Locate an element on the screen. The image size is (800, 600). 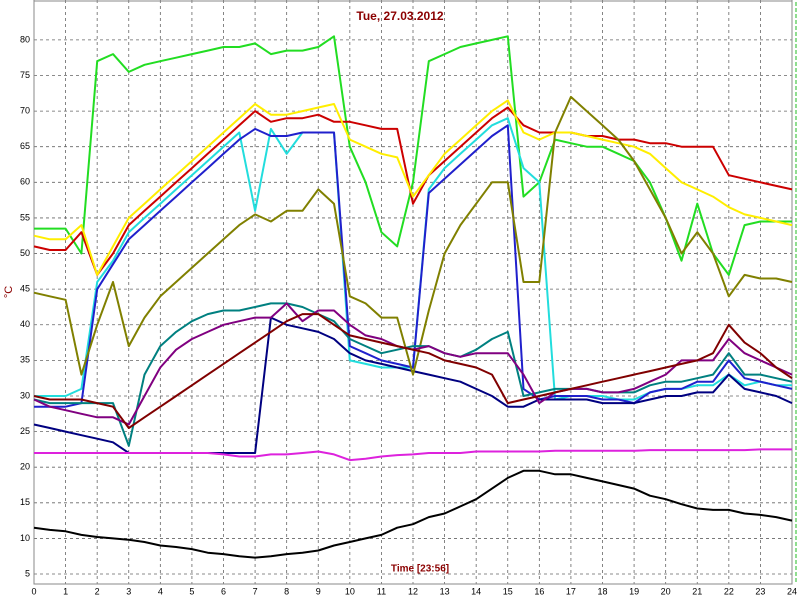
x-tick-label: 5 is located at coordinates (191, 591).